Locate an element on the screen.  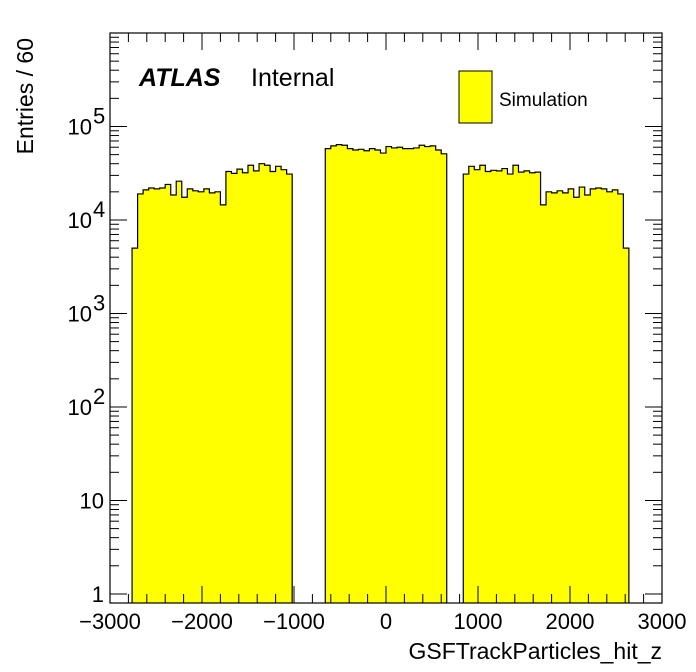
y-tick-label: 1 is located at coordinates (98, 594).